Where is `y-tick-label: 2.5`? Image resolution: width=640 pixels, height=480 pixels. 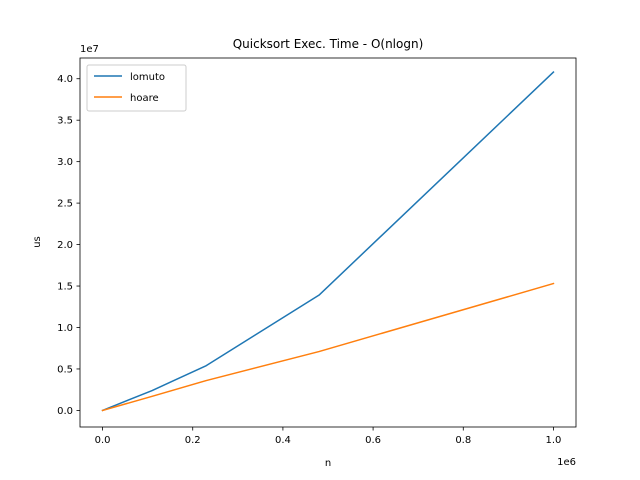
y-tick-label: 2.5 is located at coordinates (65, 204).